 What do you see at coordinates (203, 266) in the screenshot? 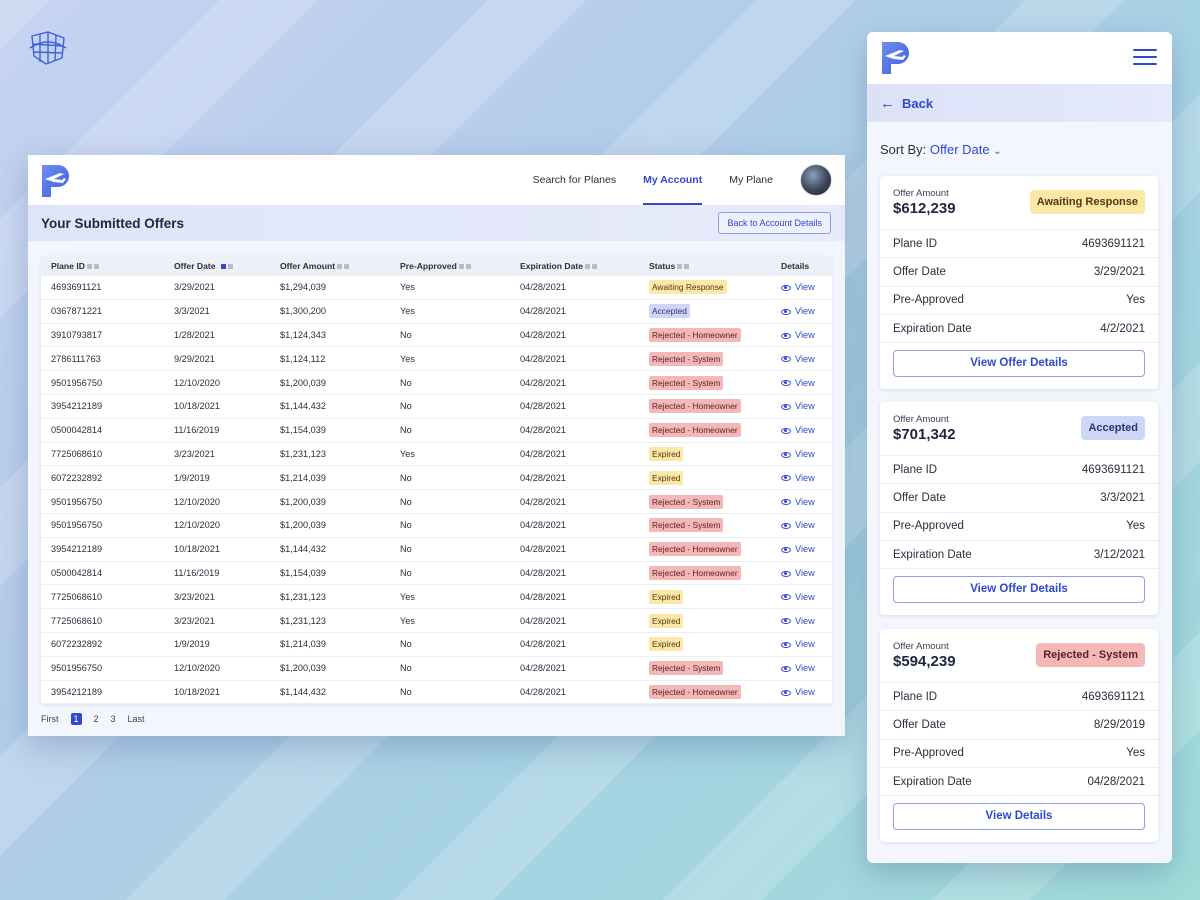
I see `col-header-offer-date: Offer Date` at bounding box center [203, 266].